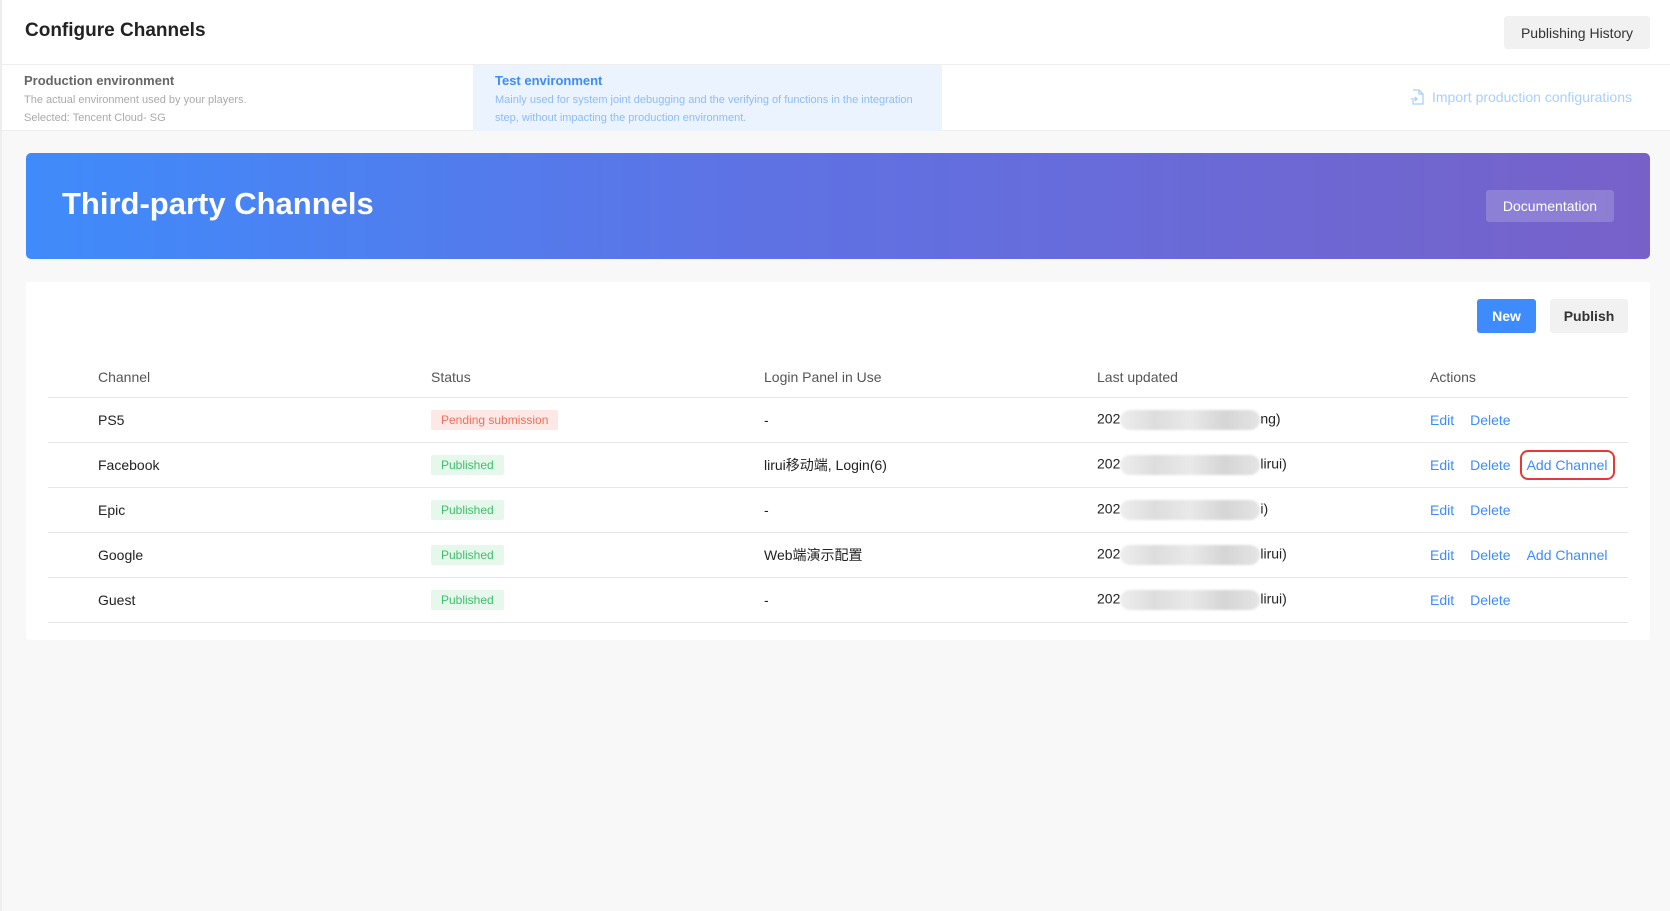 The width and height of the screenshot is (1670, 911). What do you see at coordinates (1529, 377) in the screenshot?
I see `column-header: Actions` at bounding box center [1529, 377].